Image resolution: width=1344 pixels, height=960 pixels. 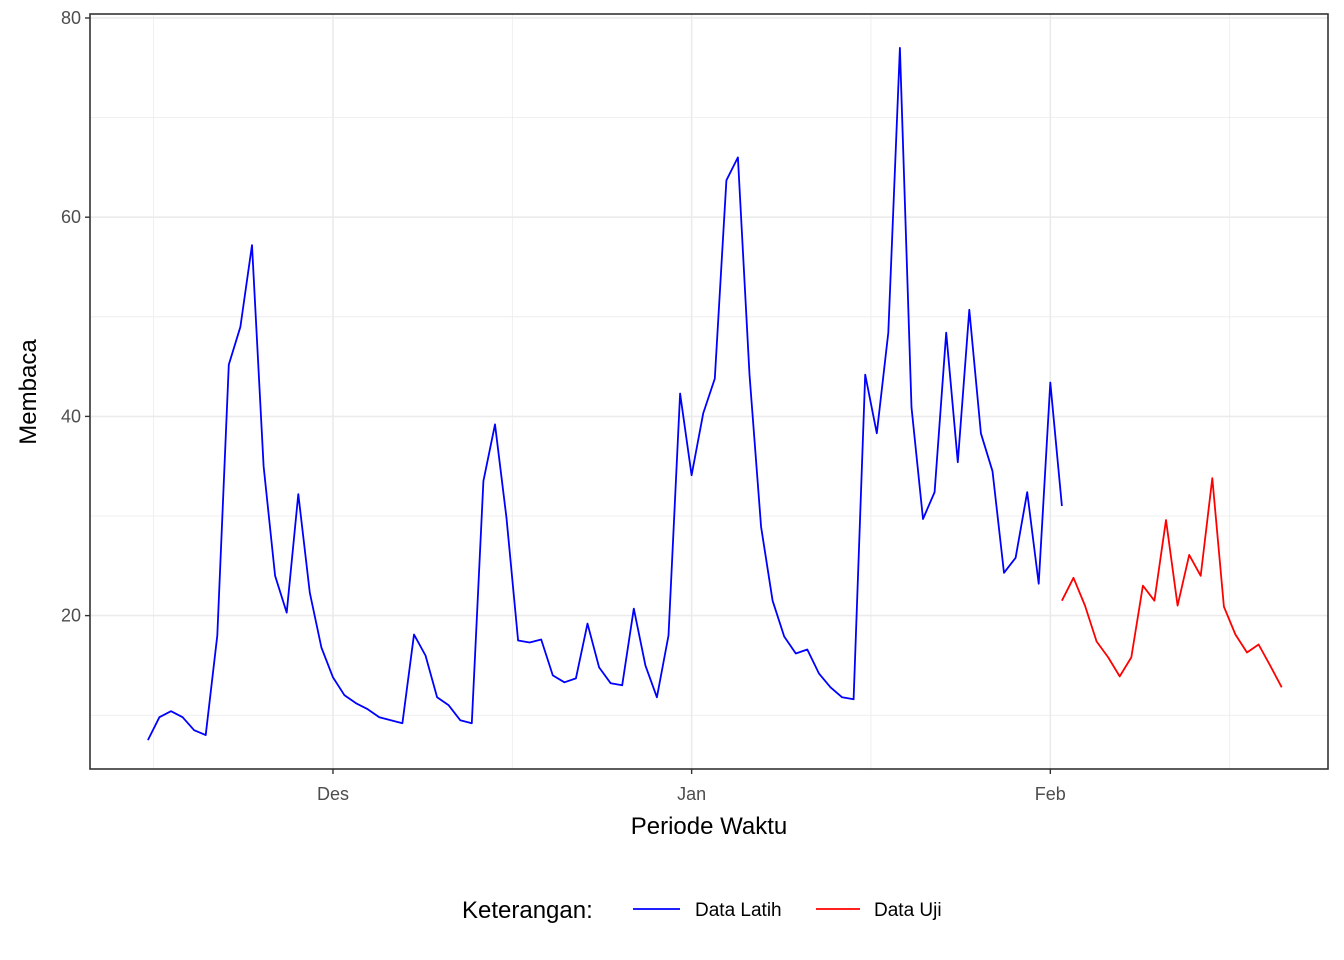 I want to click on x-tick-label: Jan, so click(x=691, y=794).